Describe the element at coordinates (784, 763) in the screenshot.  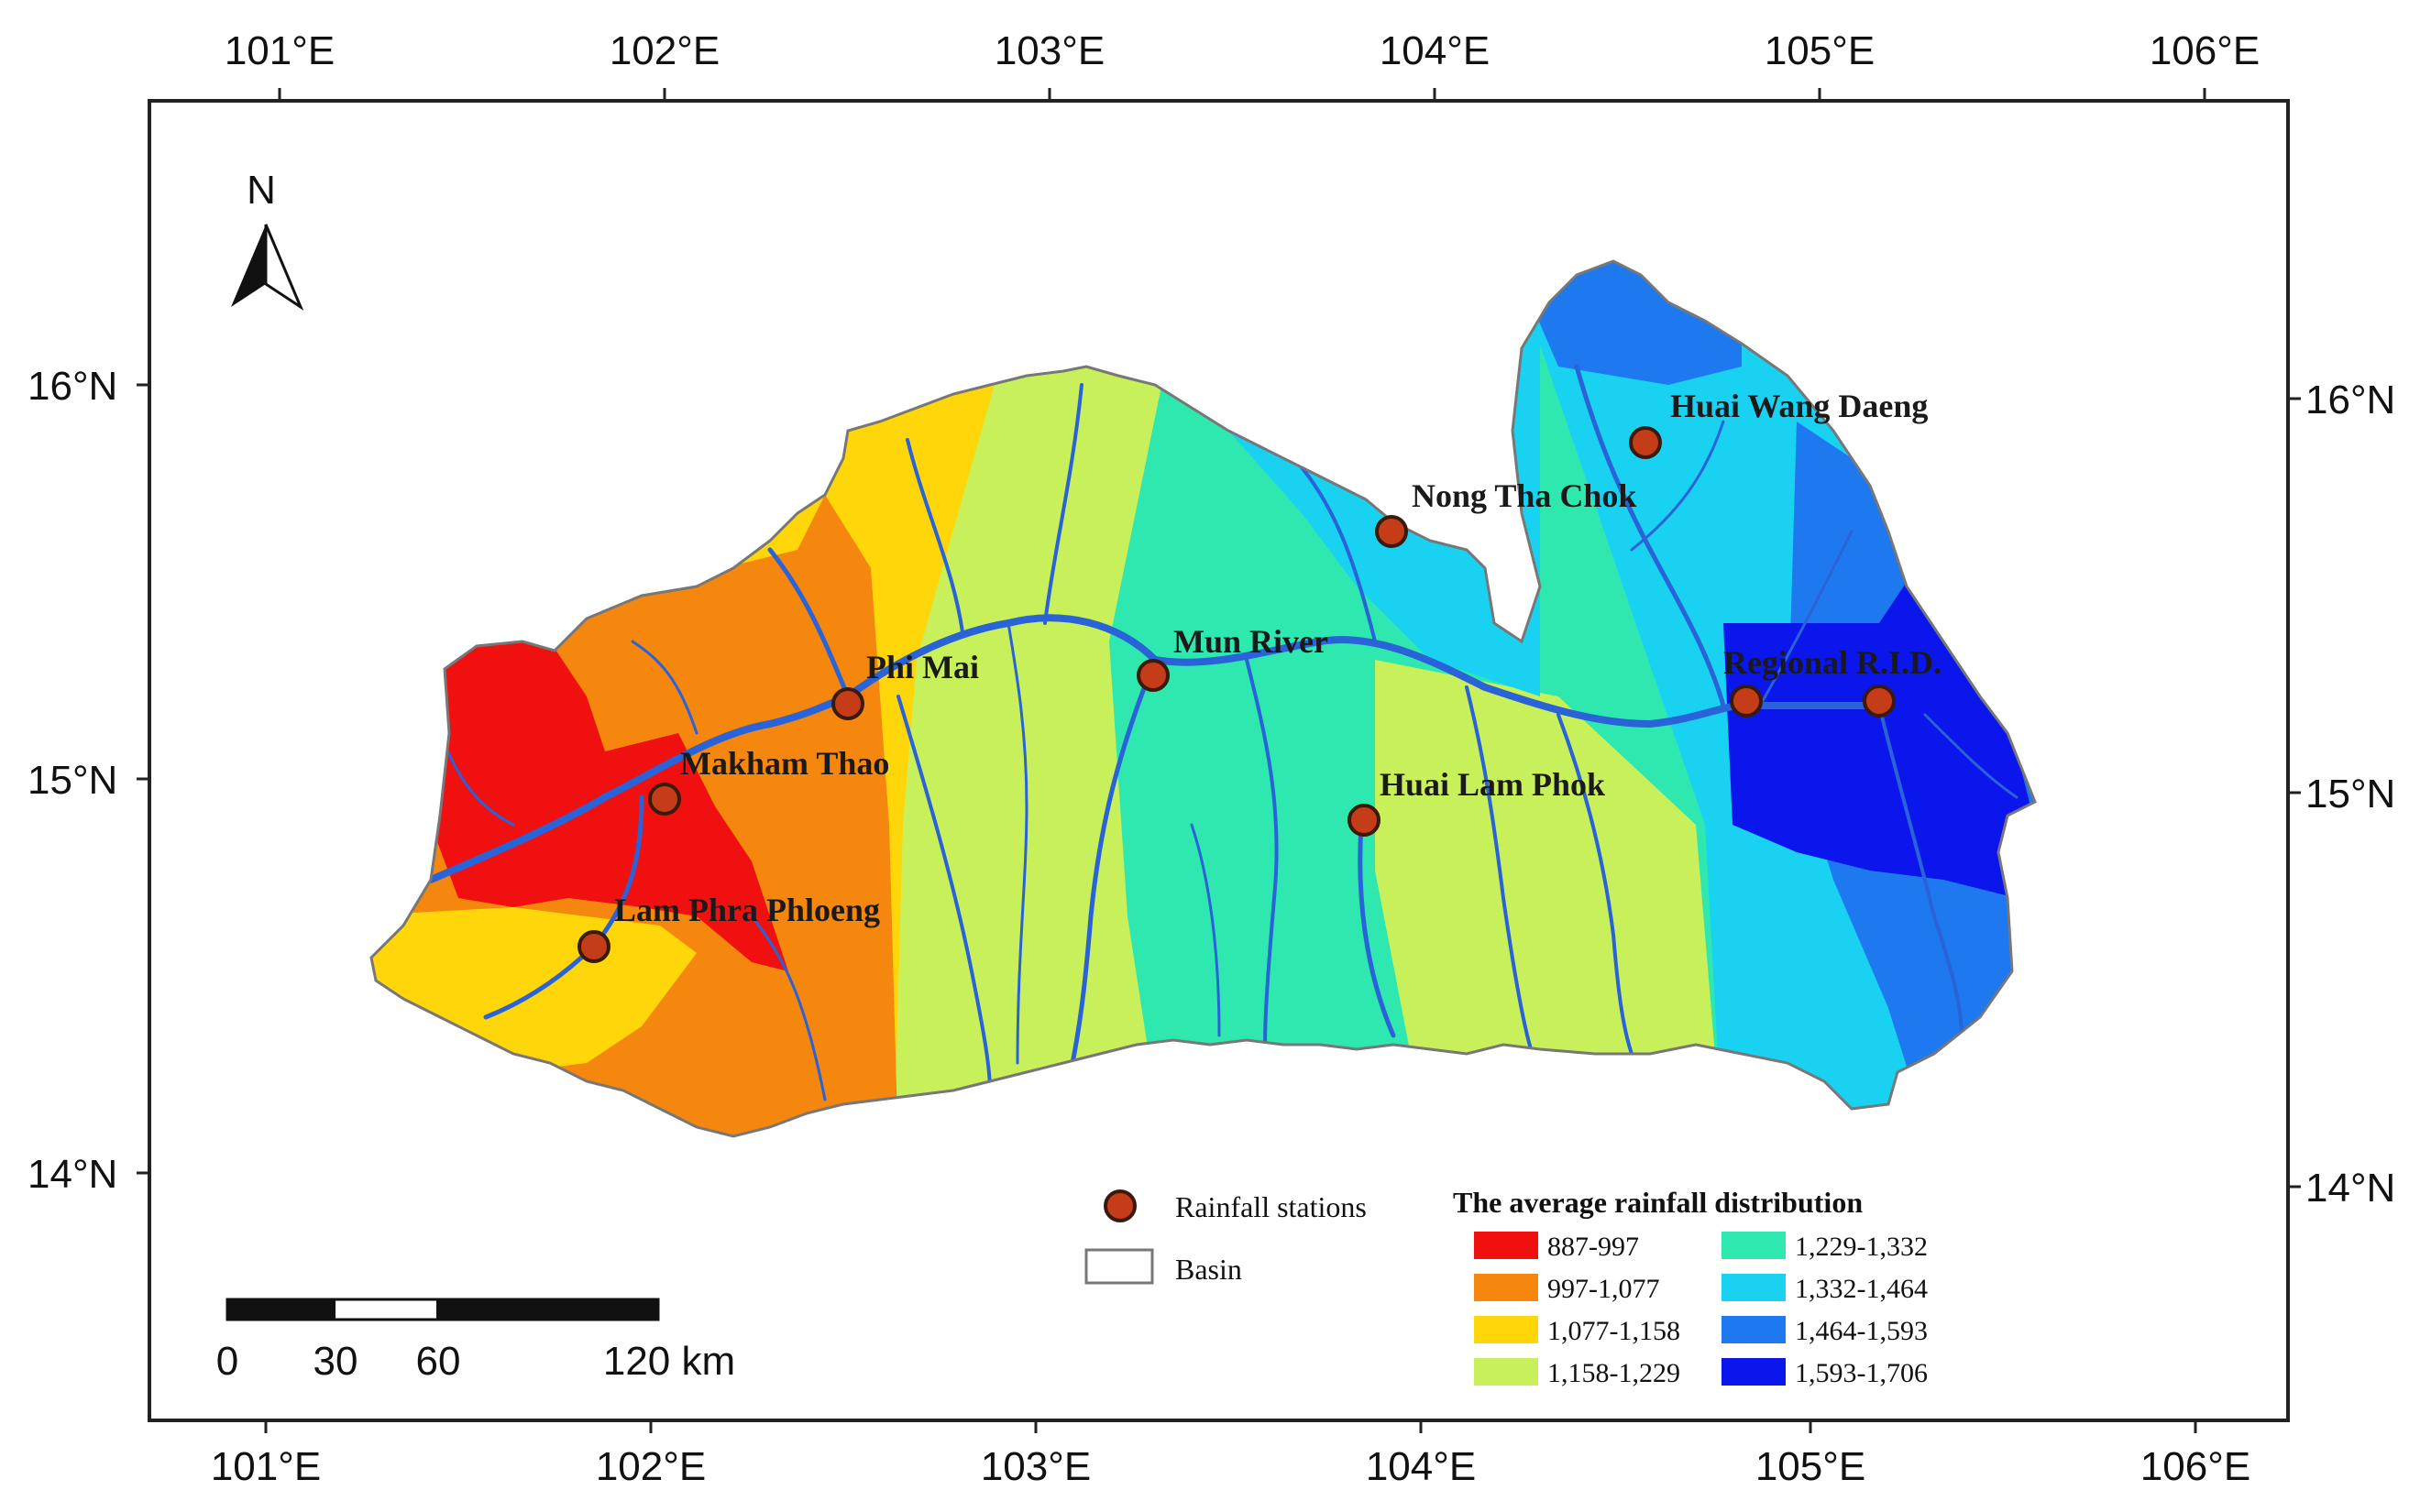
I see `station-label: Makham Thao` at that location.